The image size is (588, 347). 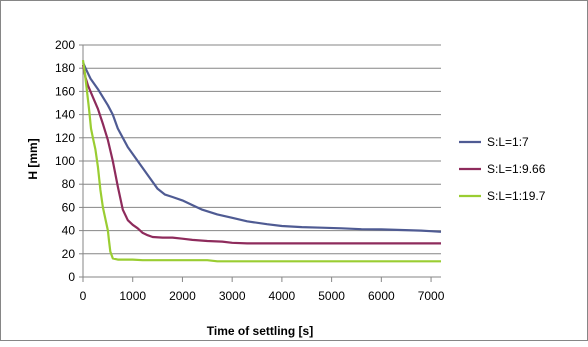 I want to click on legend: S:L=1:7 S:L=1:9.66 S:L=1:19.7, so click(x=502, y=169).